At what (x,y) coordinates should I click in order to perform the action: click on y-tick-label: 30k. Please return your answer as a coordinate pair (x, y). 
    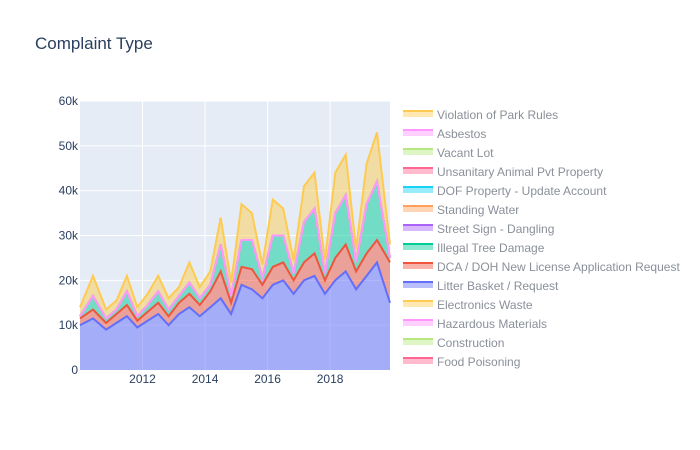
    Looking at the image, I should click on (69, 236).